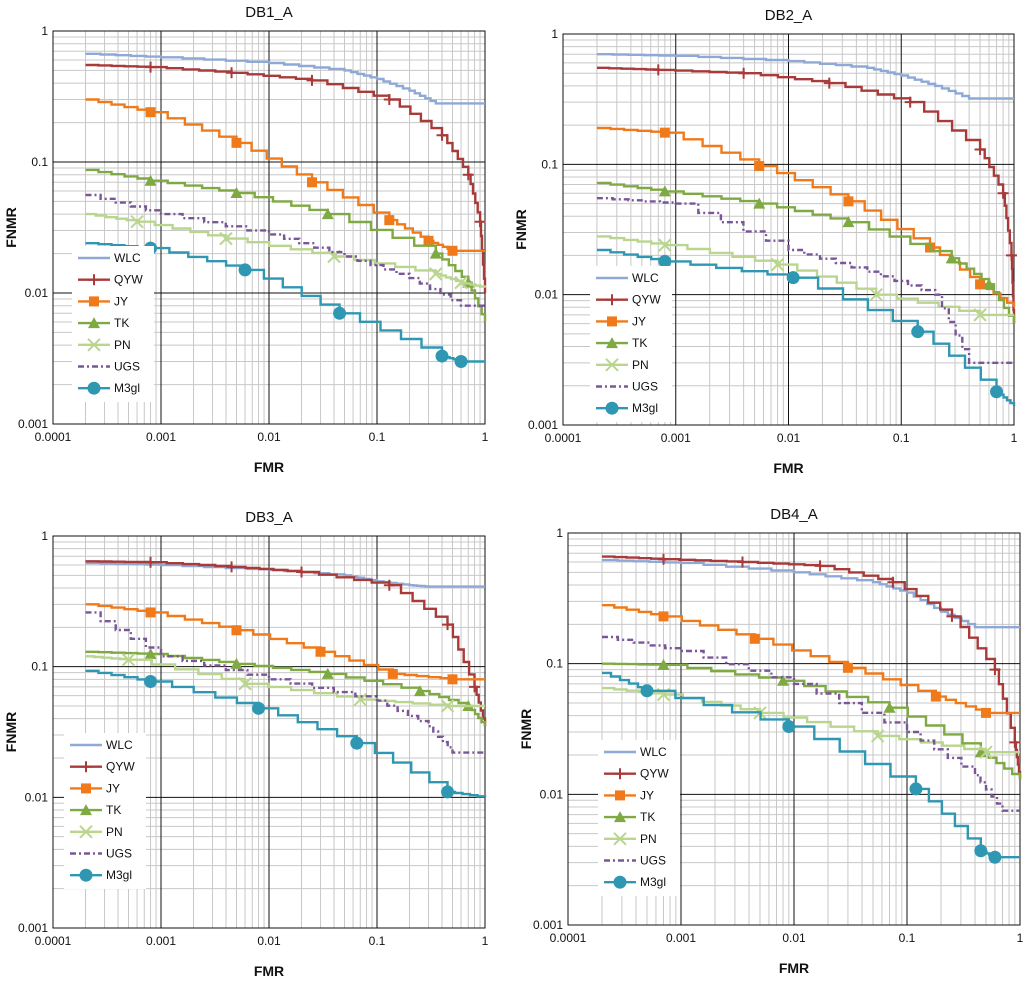 The image size is (1024, 981). I want to click on x-tick-label: 1, so click(1020, 938).